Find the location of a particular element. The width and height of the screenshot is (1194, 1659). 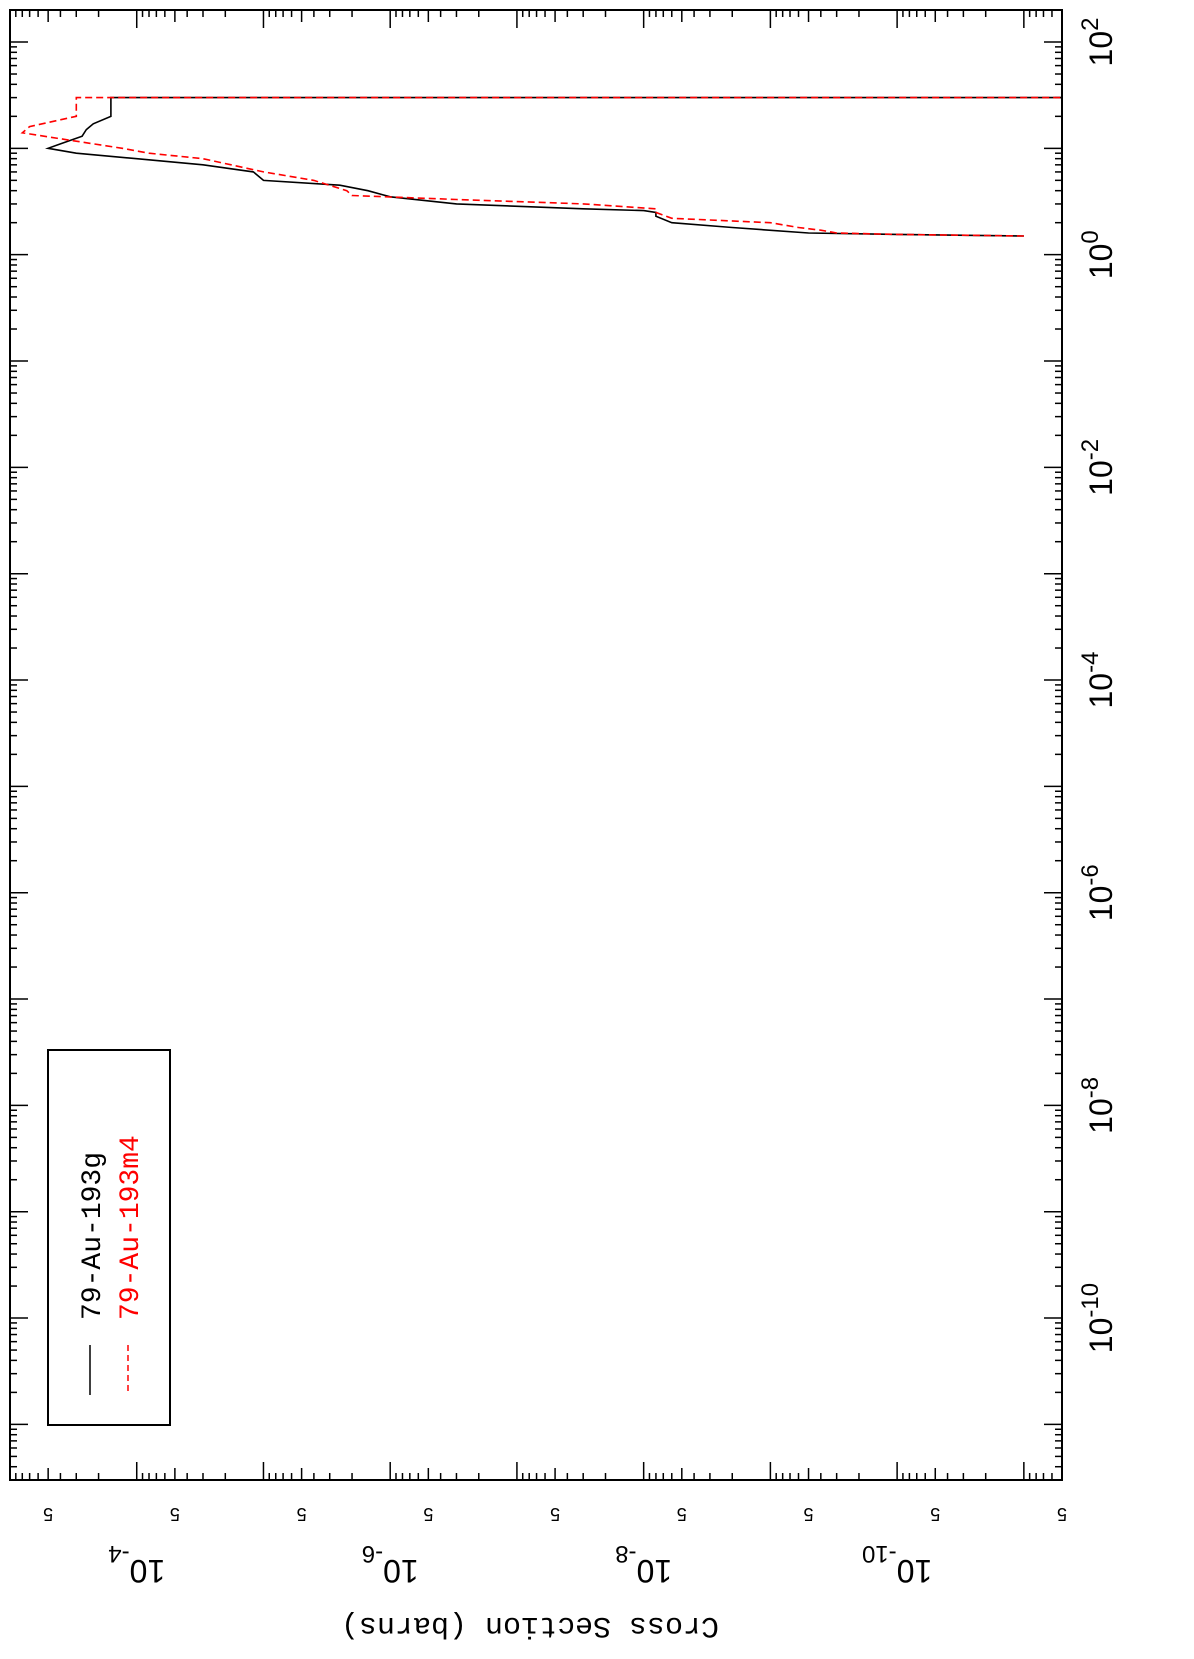

y-axis-title: Cross Section (barns) is located at coordinates (530, 1625).